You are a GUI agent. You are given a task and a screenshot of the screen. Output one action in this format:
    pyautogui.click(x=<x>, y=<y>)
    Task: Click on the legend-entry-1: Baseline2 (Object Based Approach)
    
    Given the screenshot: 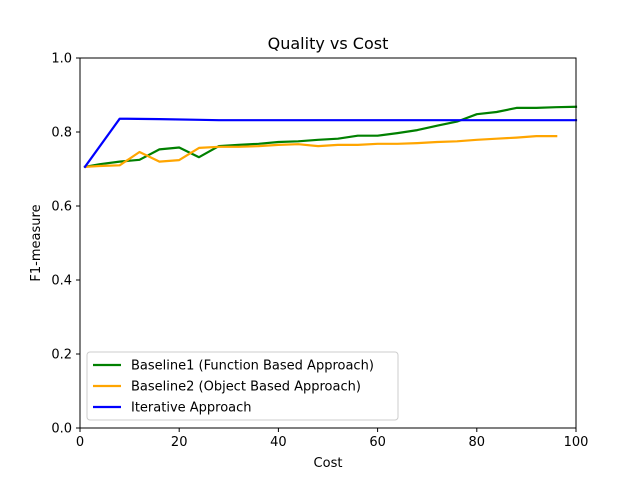 What is the action you would take?
    pyautogui.click(x=246, y=387)
    